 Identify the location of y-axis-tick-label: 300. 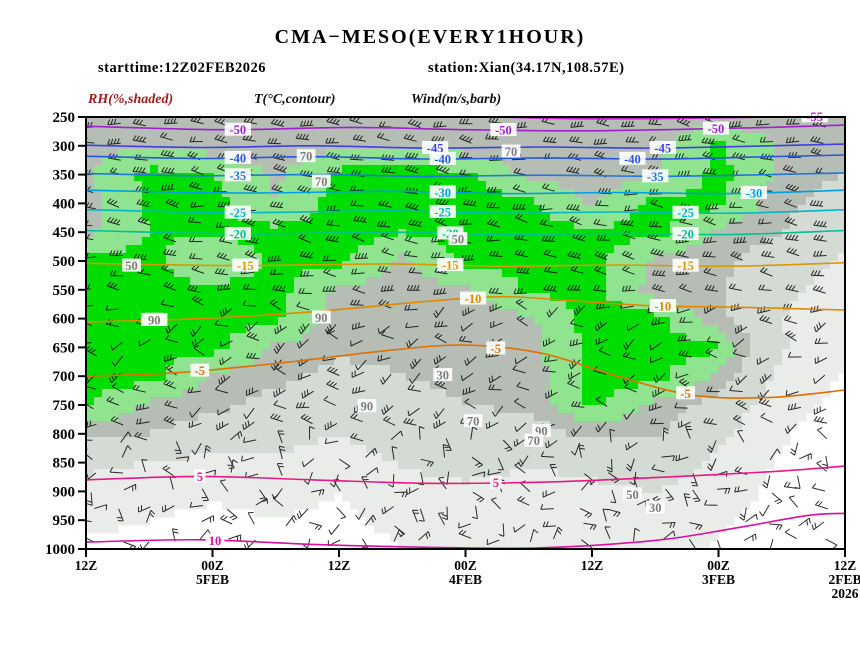
(64, 147).